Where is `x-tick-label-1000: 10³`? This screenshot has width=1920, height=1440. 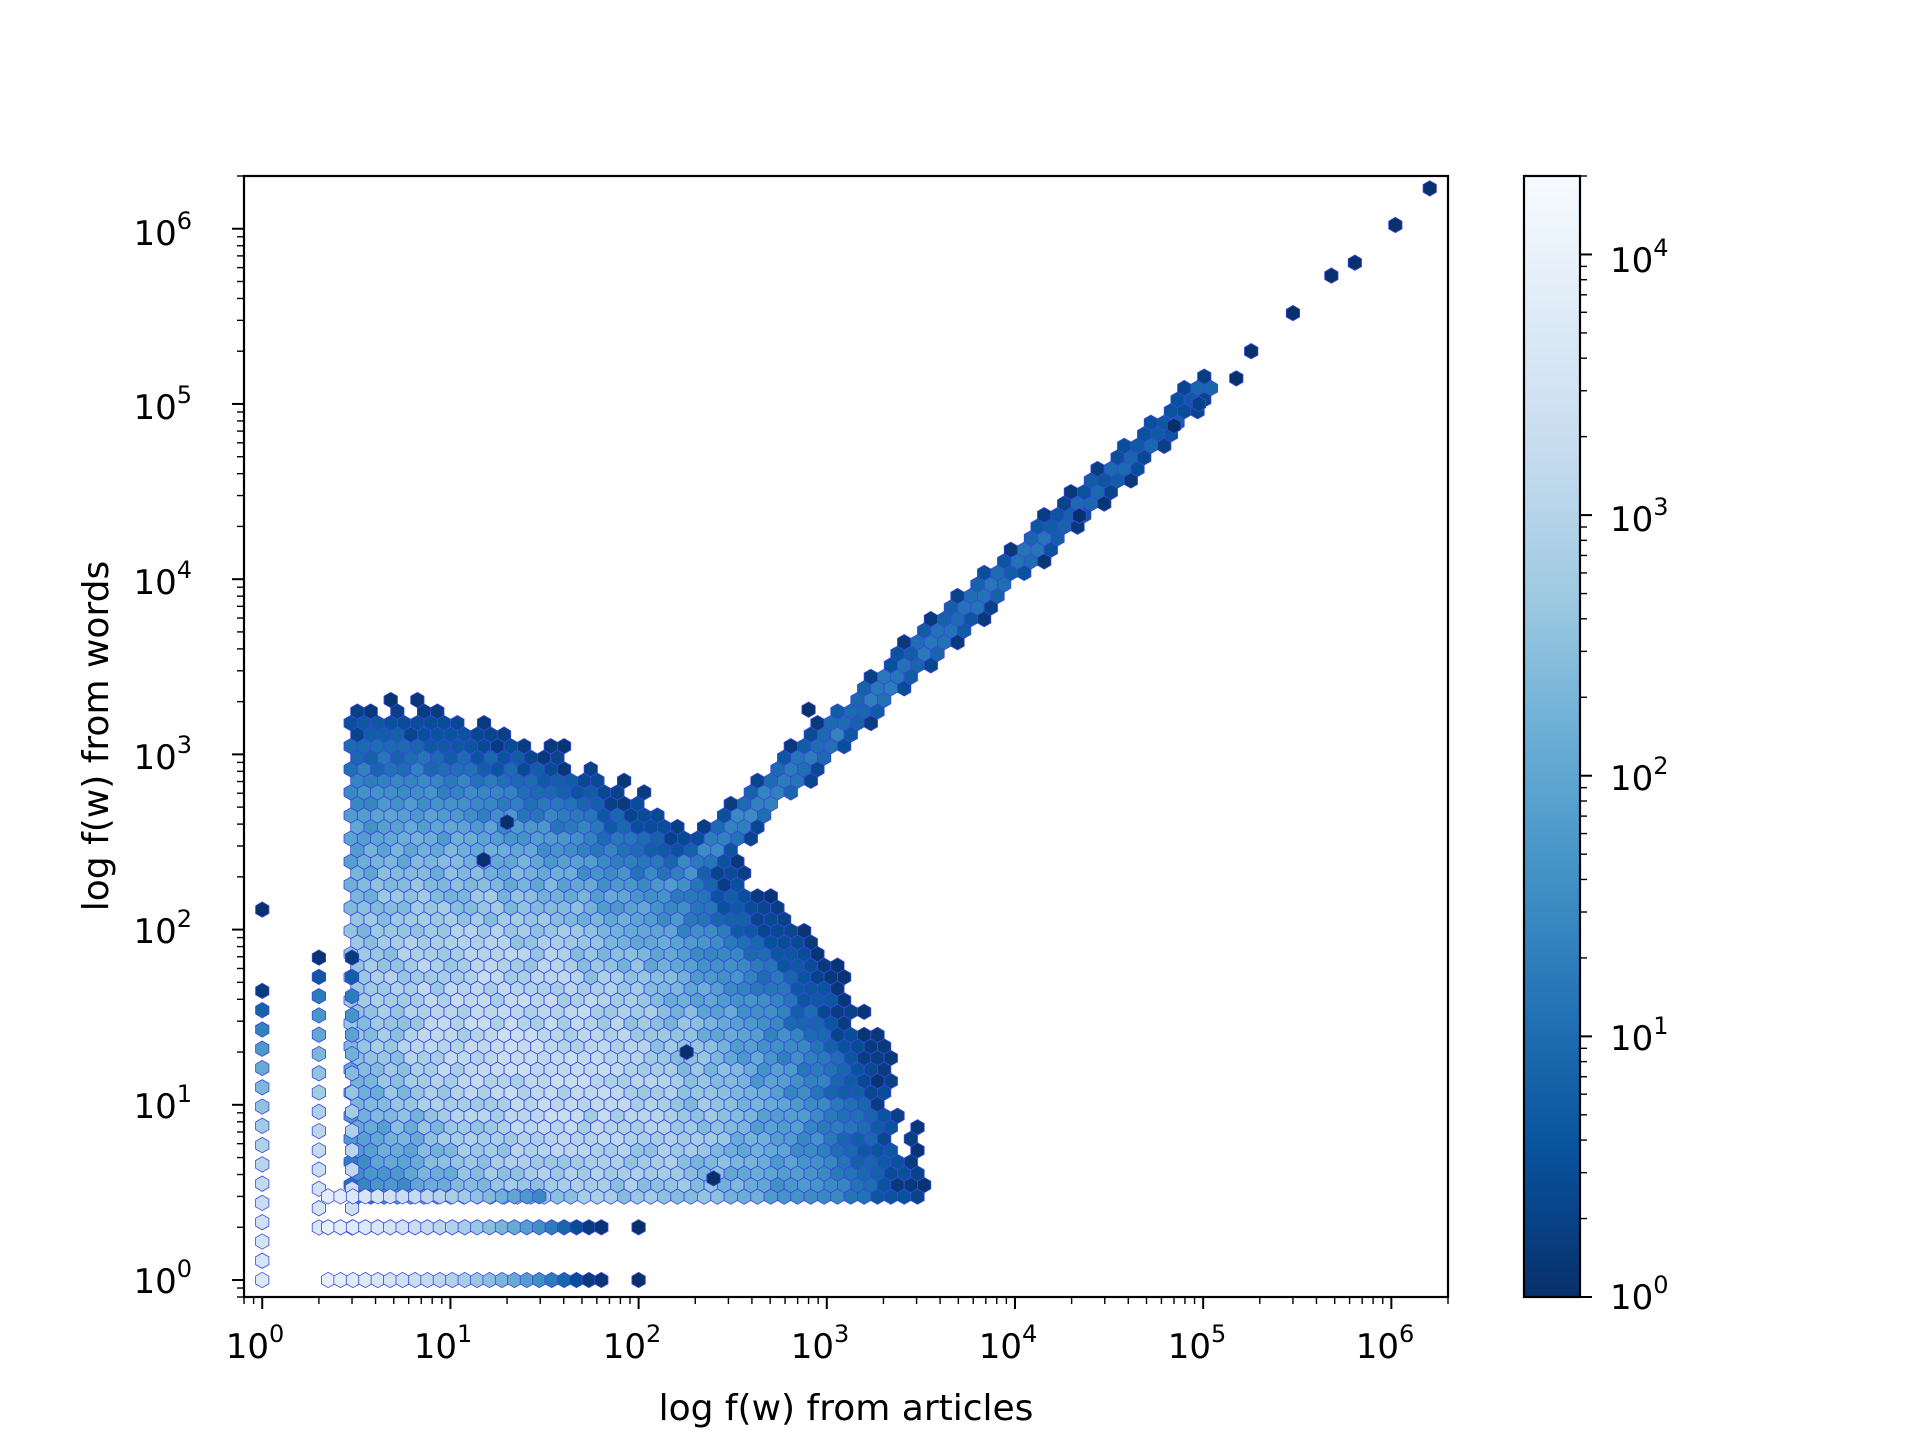
x-tick-label-1000: 10³ is located at coordinates (820, 1343).